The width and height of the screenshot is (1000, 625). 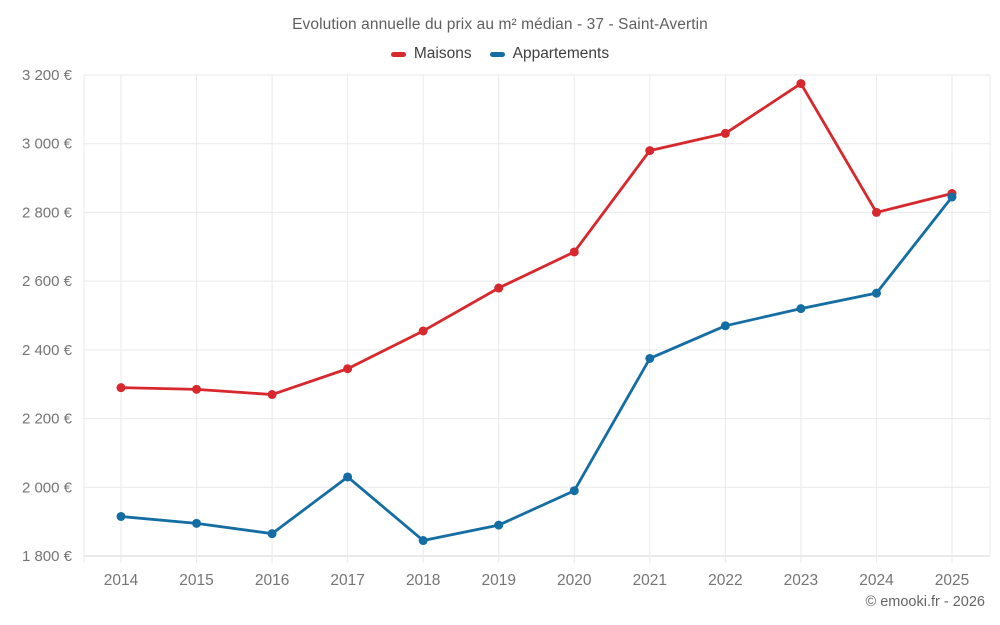 I want to click on x-tick-label-2019: 2019, so click(x=498, y=580).